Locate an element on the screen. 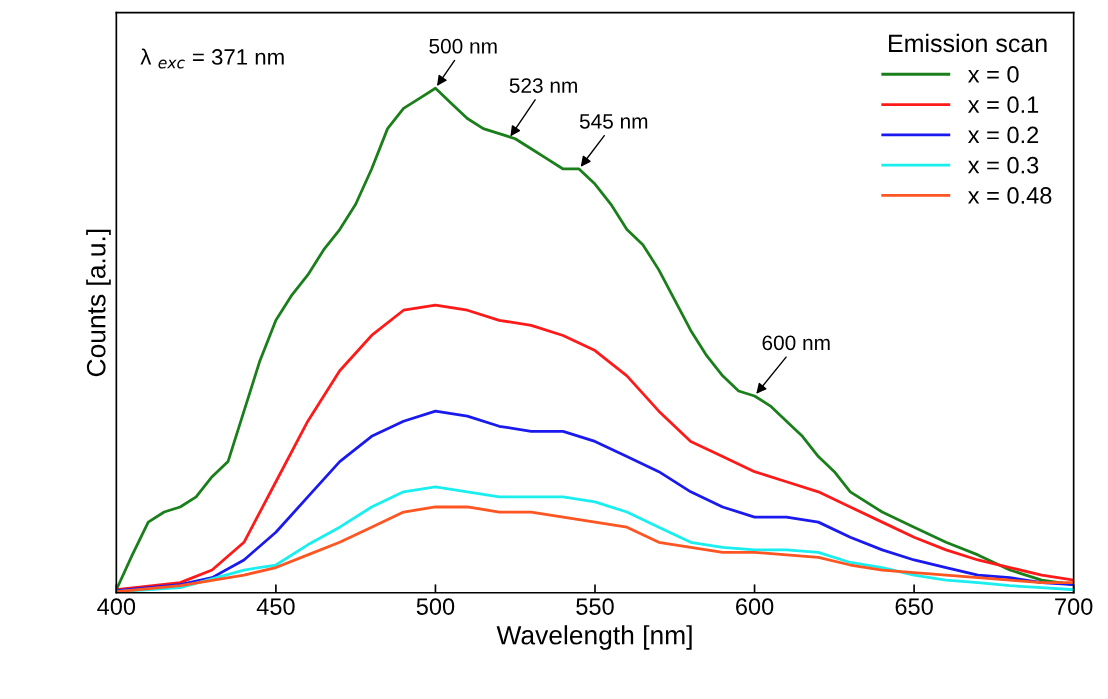  annotation: 500 nm is located at coordinates (463, 46).